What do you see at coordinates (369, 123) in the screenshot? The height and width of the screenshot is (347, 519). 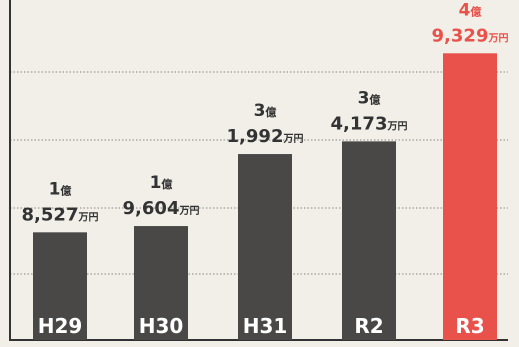 I see `data-label-man: 4,173万円` at bounding box center [369, 123].